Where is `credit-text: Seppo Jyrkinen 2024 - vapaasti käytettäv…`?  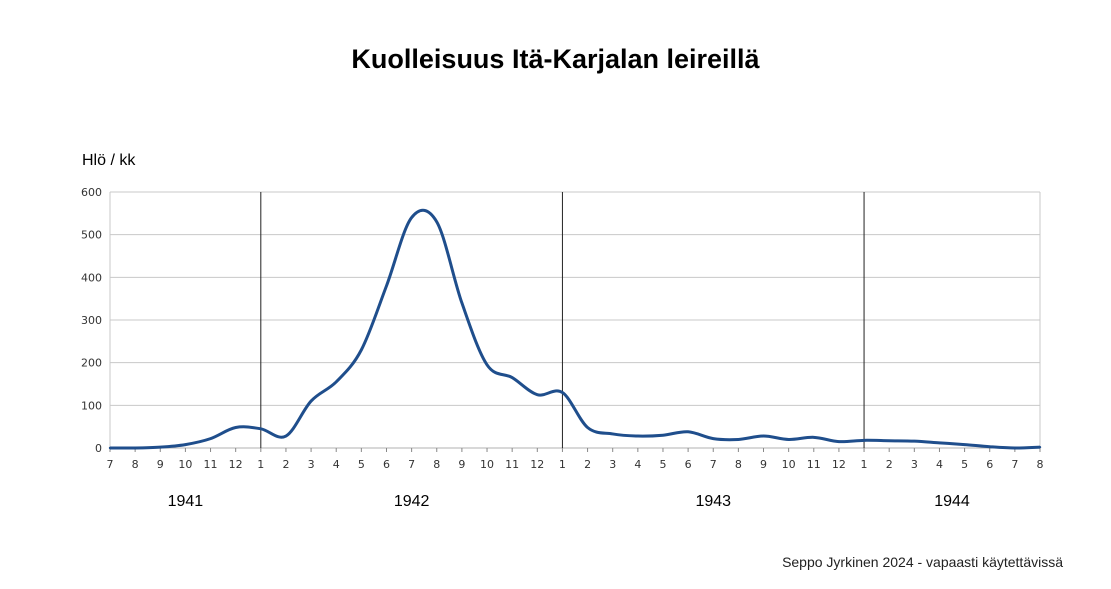
credit-text: Seppo Jyrkinen 2024 - vapaasti käytettäv… is located at coordinates (922, 562).